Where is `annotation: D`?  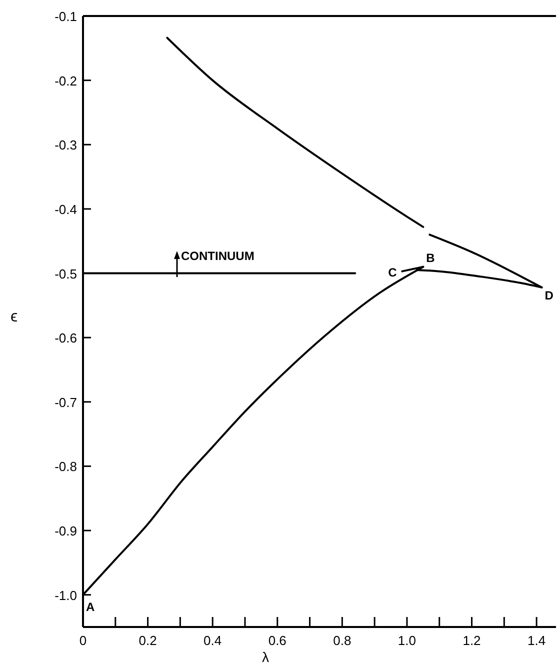 annotation: D is located at coordinates (549, 295).